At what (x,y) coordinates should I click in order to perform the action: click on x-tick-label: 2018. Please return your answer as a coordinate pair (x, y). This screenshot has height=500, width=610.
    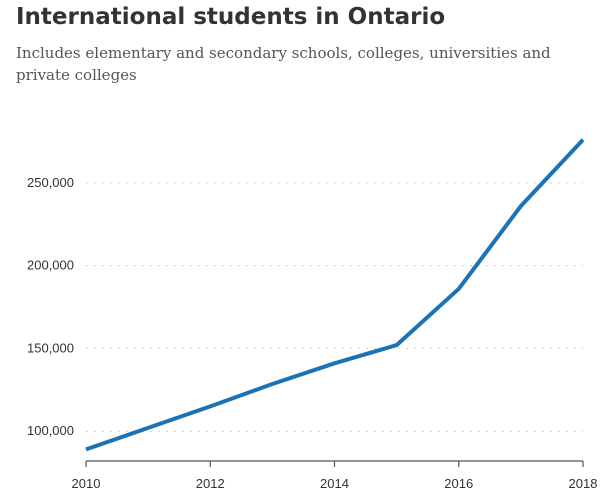
    Looking at the image, I should click on (583, 483).